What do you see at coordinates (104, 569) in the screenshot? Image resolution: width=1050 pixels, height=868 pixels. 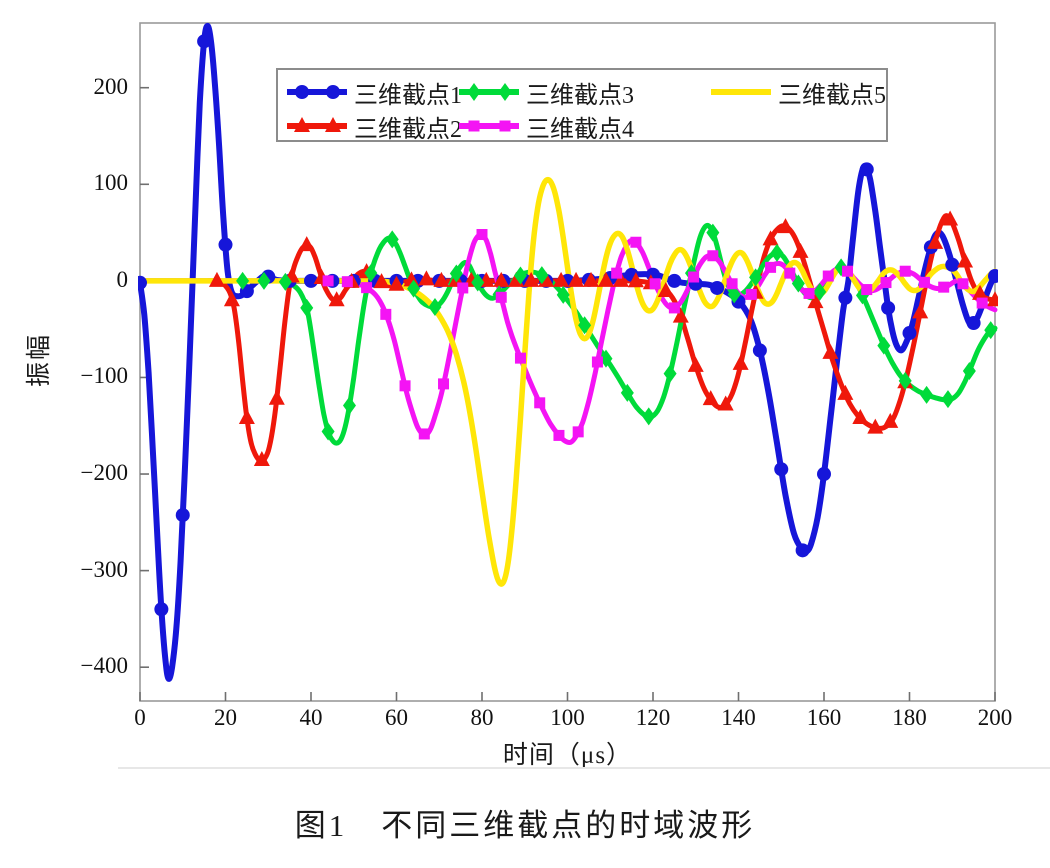 I see `y-tick-label: −300` at bounding box center [104, 569].